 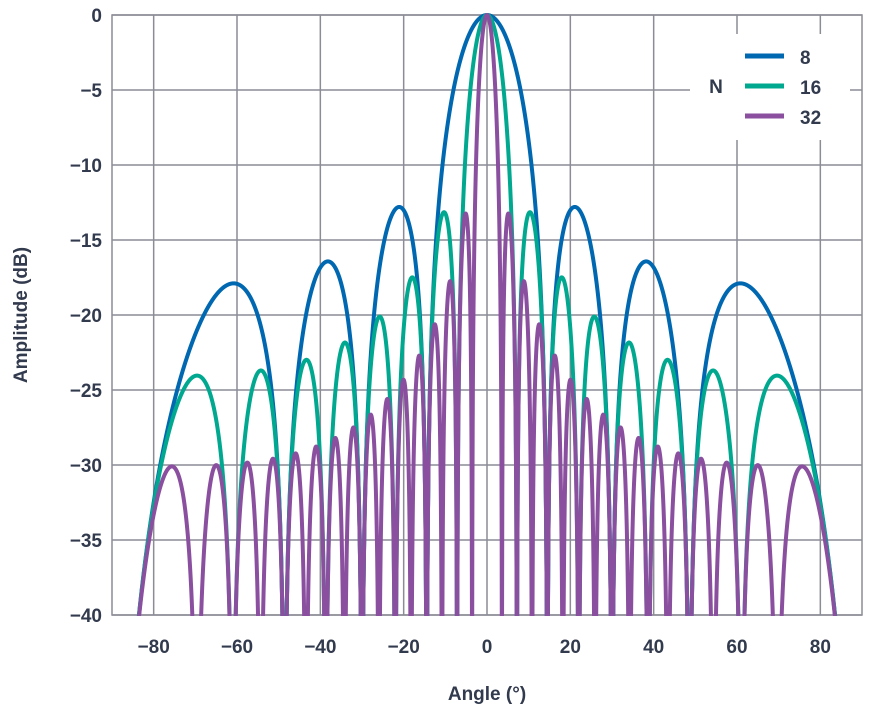 I want to click on legend-label: 8, so click(x=805, y=58).